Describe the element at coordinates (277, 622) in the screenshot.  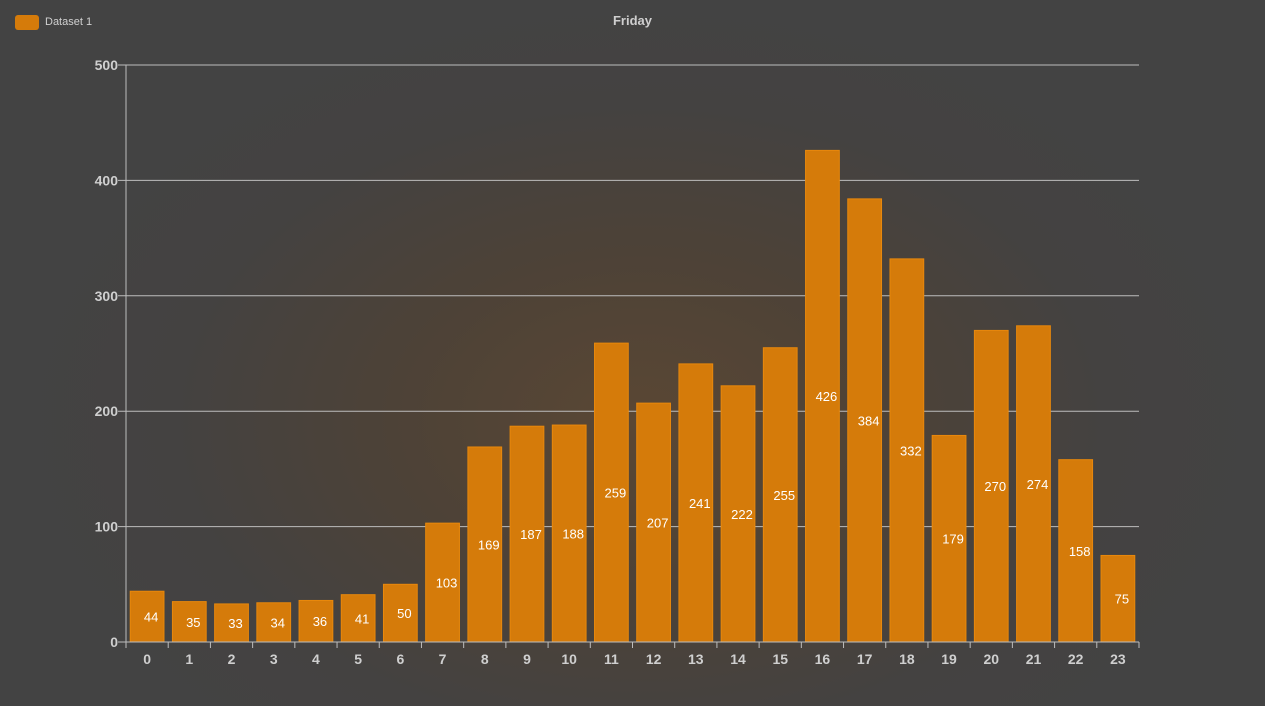
I see `data-label: 34` at that location.